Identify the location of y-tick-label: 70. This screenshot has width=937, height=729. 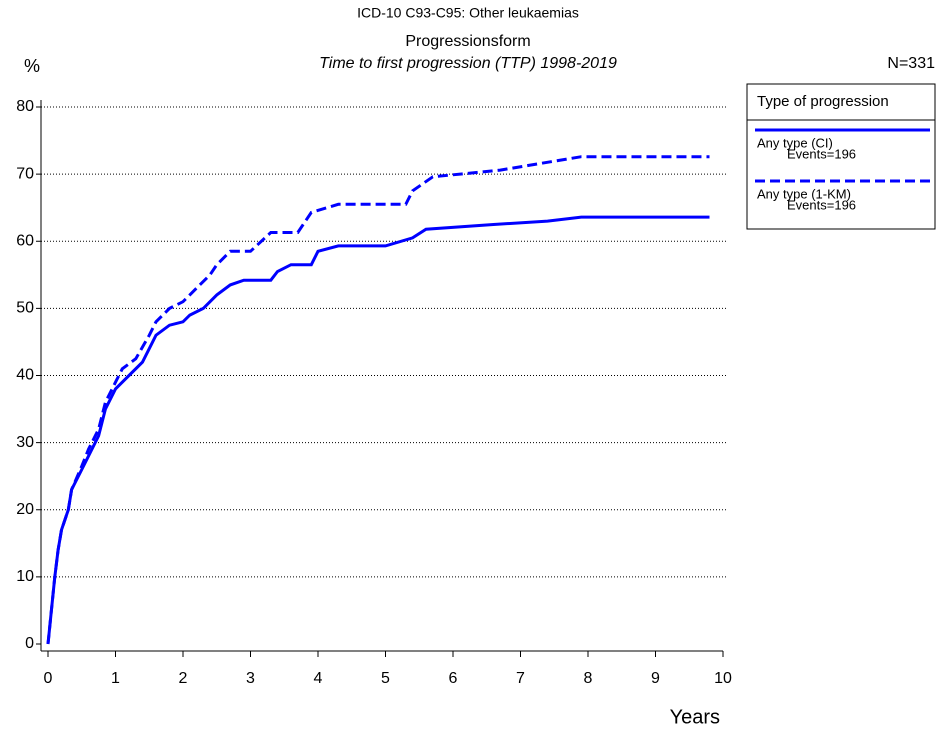
(25, 173).